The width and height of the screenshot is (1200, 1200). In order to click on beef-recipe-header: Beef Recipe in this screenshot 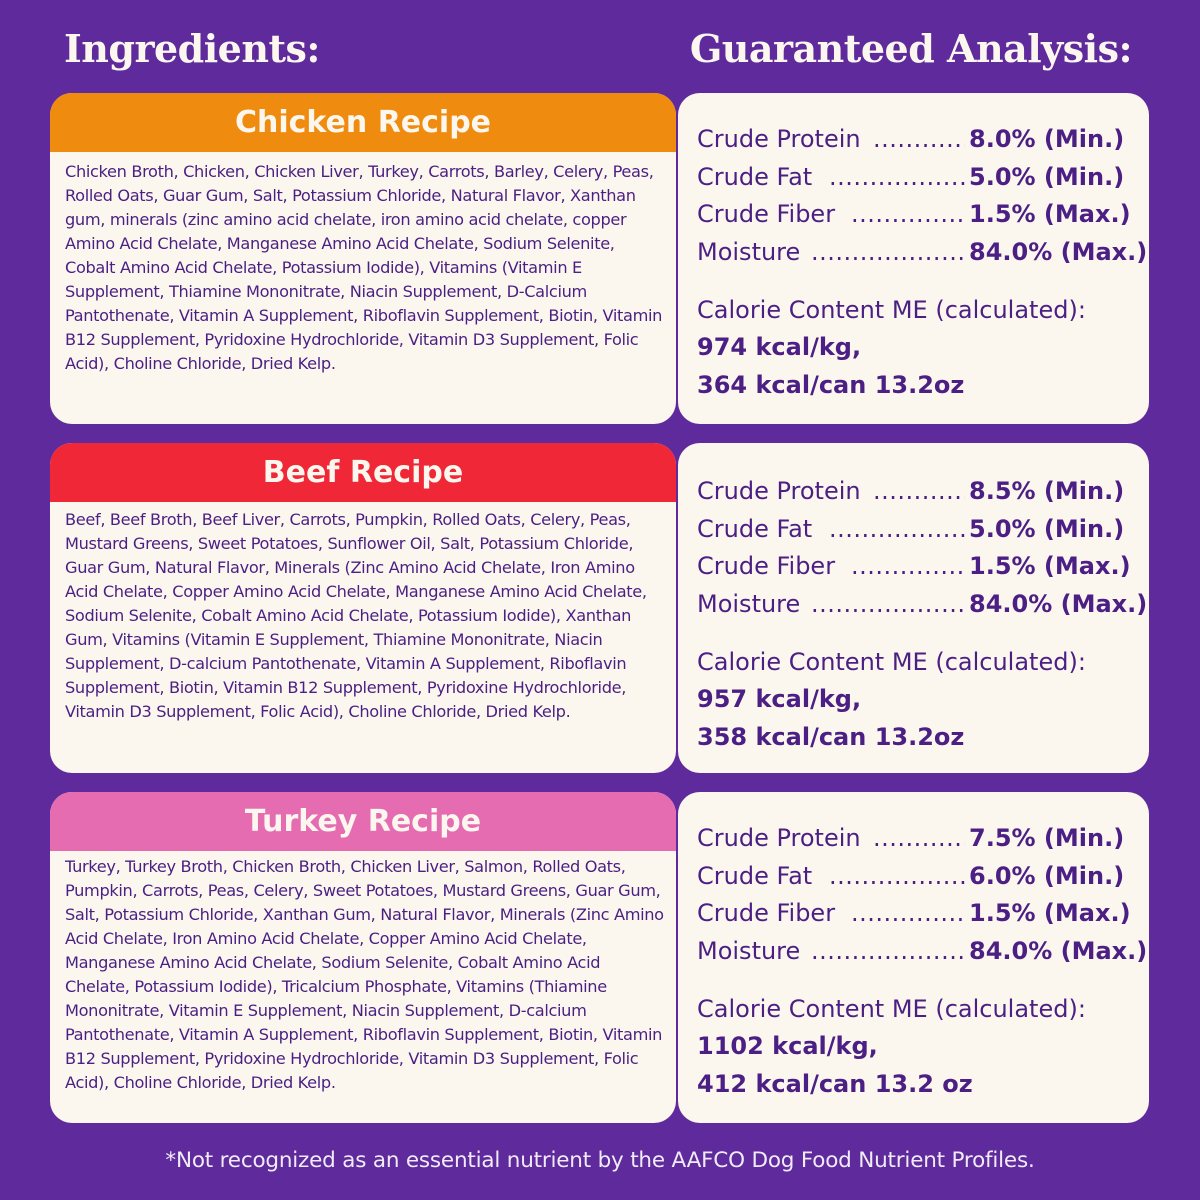, I will do `click(363, 472)`.